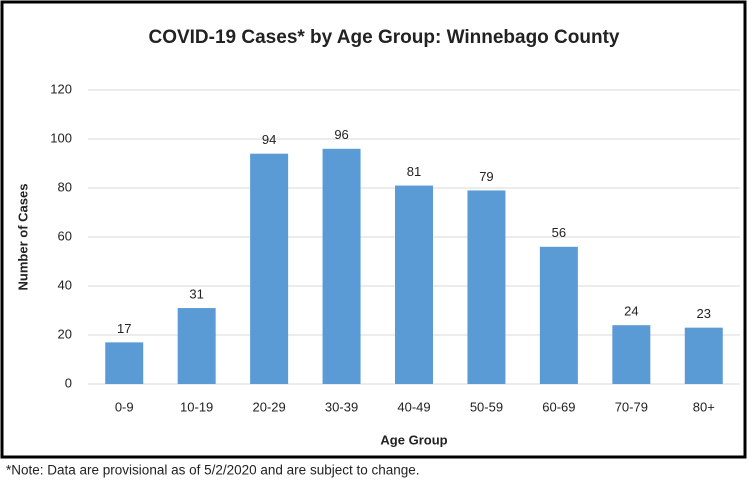 This screenshot has height=483, width=748. What do you see at coordinates (268, 406) in the screenshot?
I see `x-tick-label: 20-29` at bounding box center [268, 406].